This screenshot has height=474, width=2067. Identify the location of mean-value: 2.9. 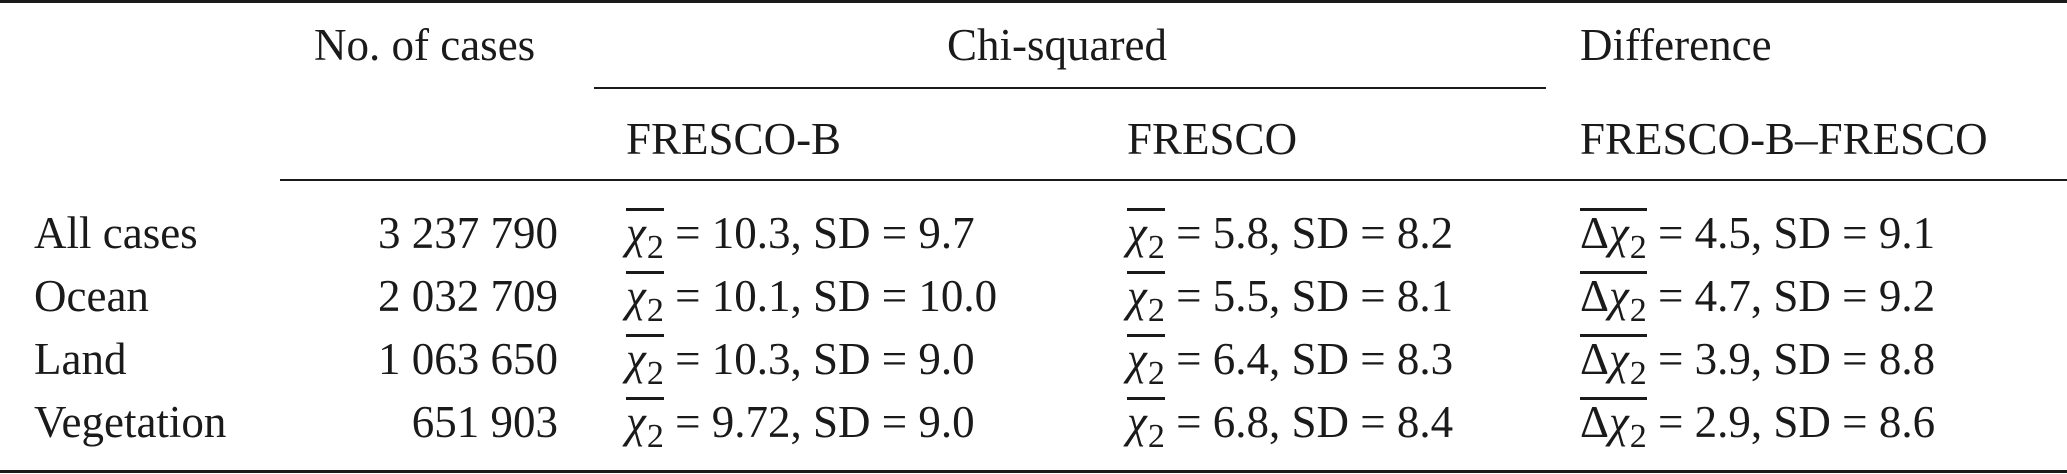
(1722, 422).